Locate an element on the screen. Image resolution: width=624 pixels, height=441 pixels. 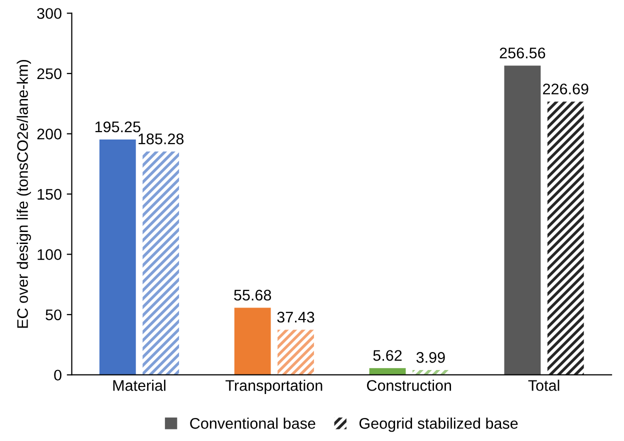
x-tick-label: Construction is located at coordinates (409, 385).